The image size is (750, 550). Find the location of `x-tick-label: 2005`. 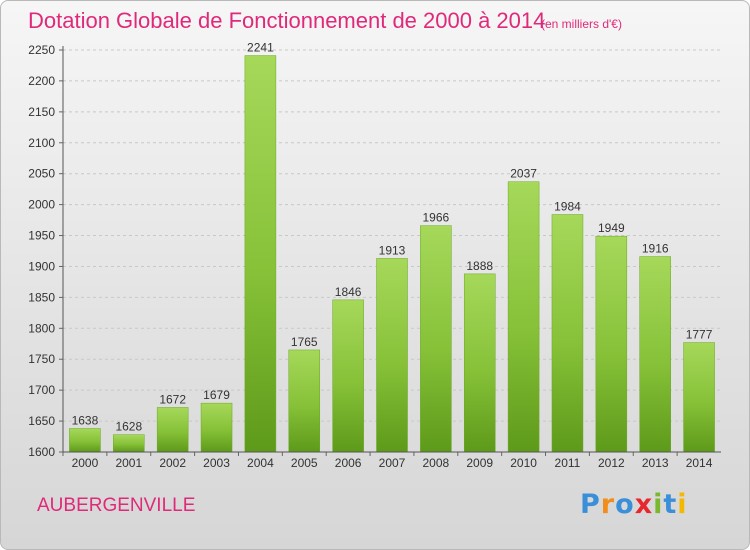

x-tick-label: 2005 is located at coordinates (304, 463).